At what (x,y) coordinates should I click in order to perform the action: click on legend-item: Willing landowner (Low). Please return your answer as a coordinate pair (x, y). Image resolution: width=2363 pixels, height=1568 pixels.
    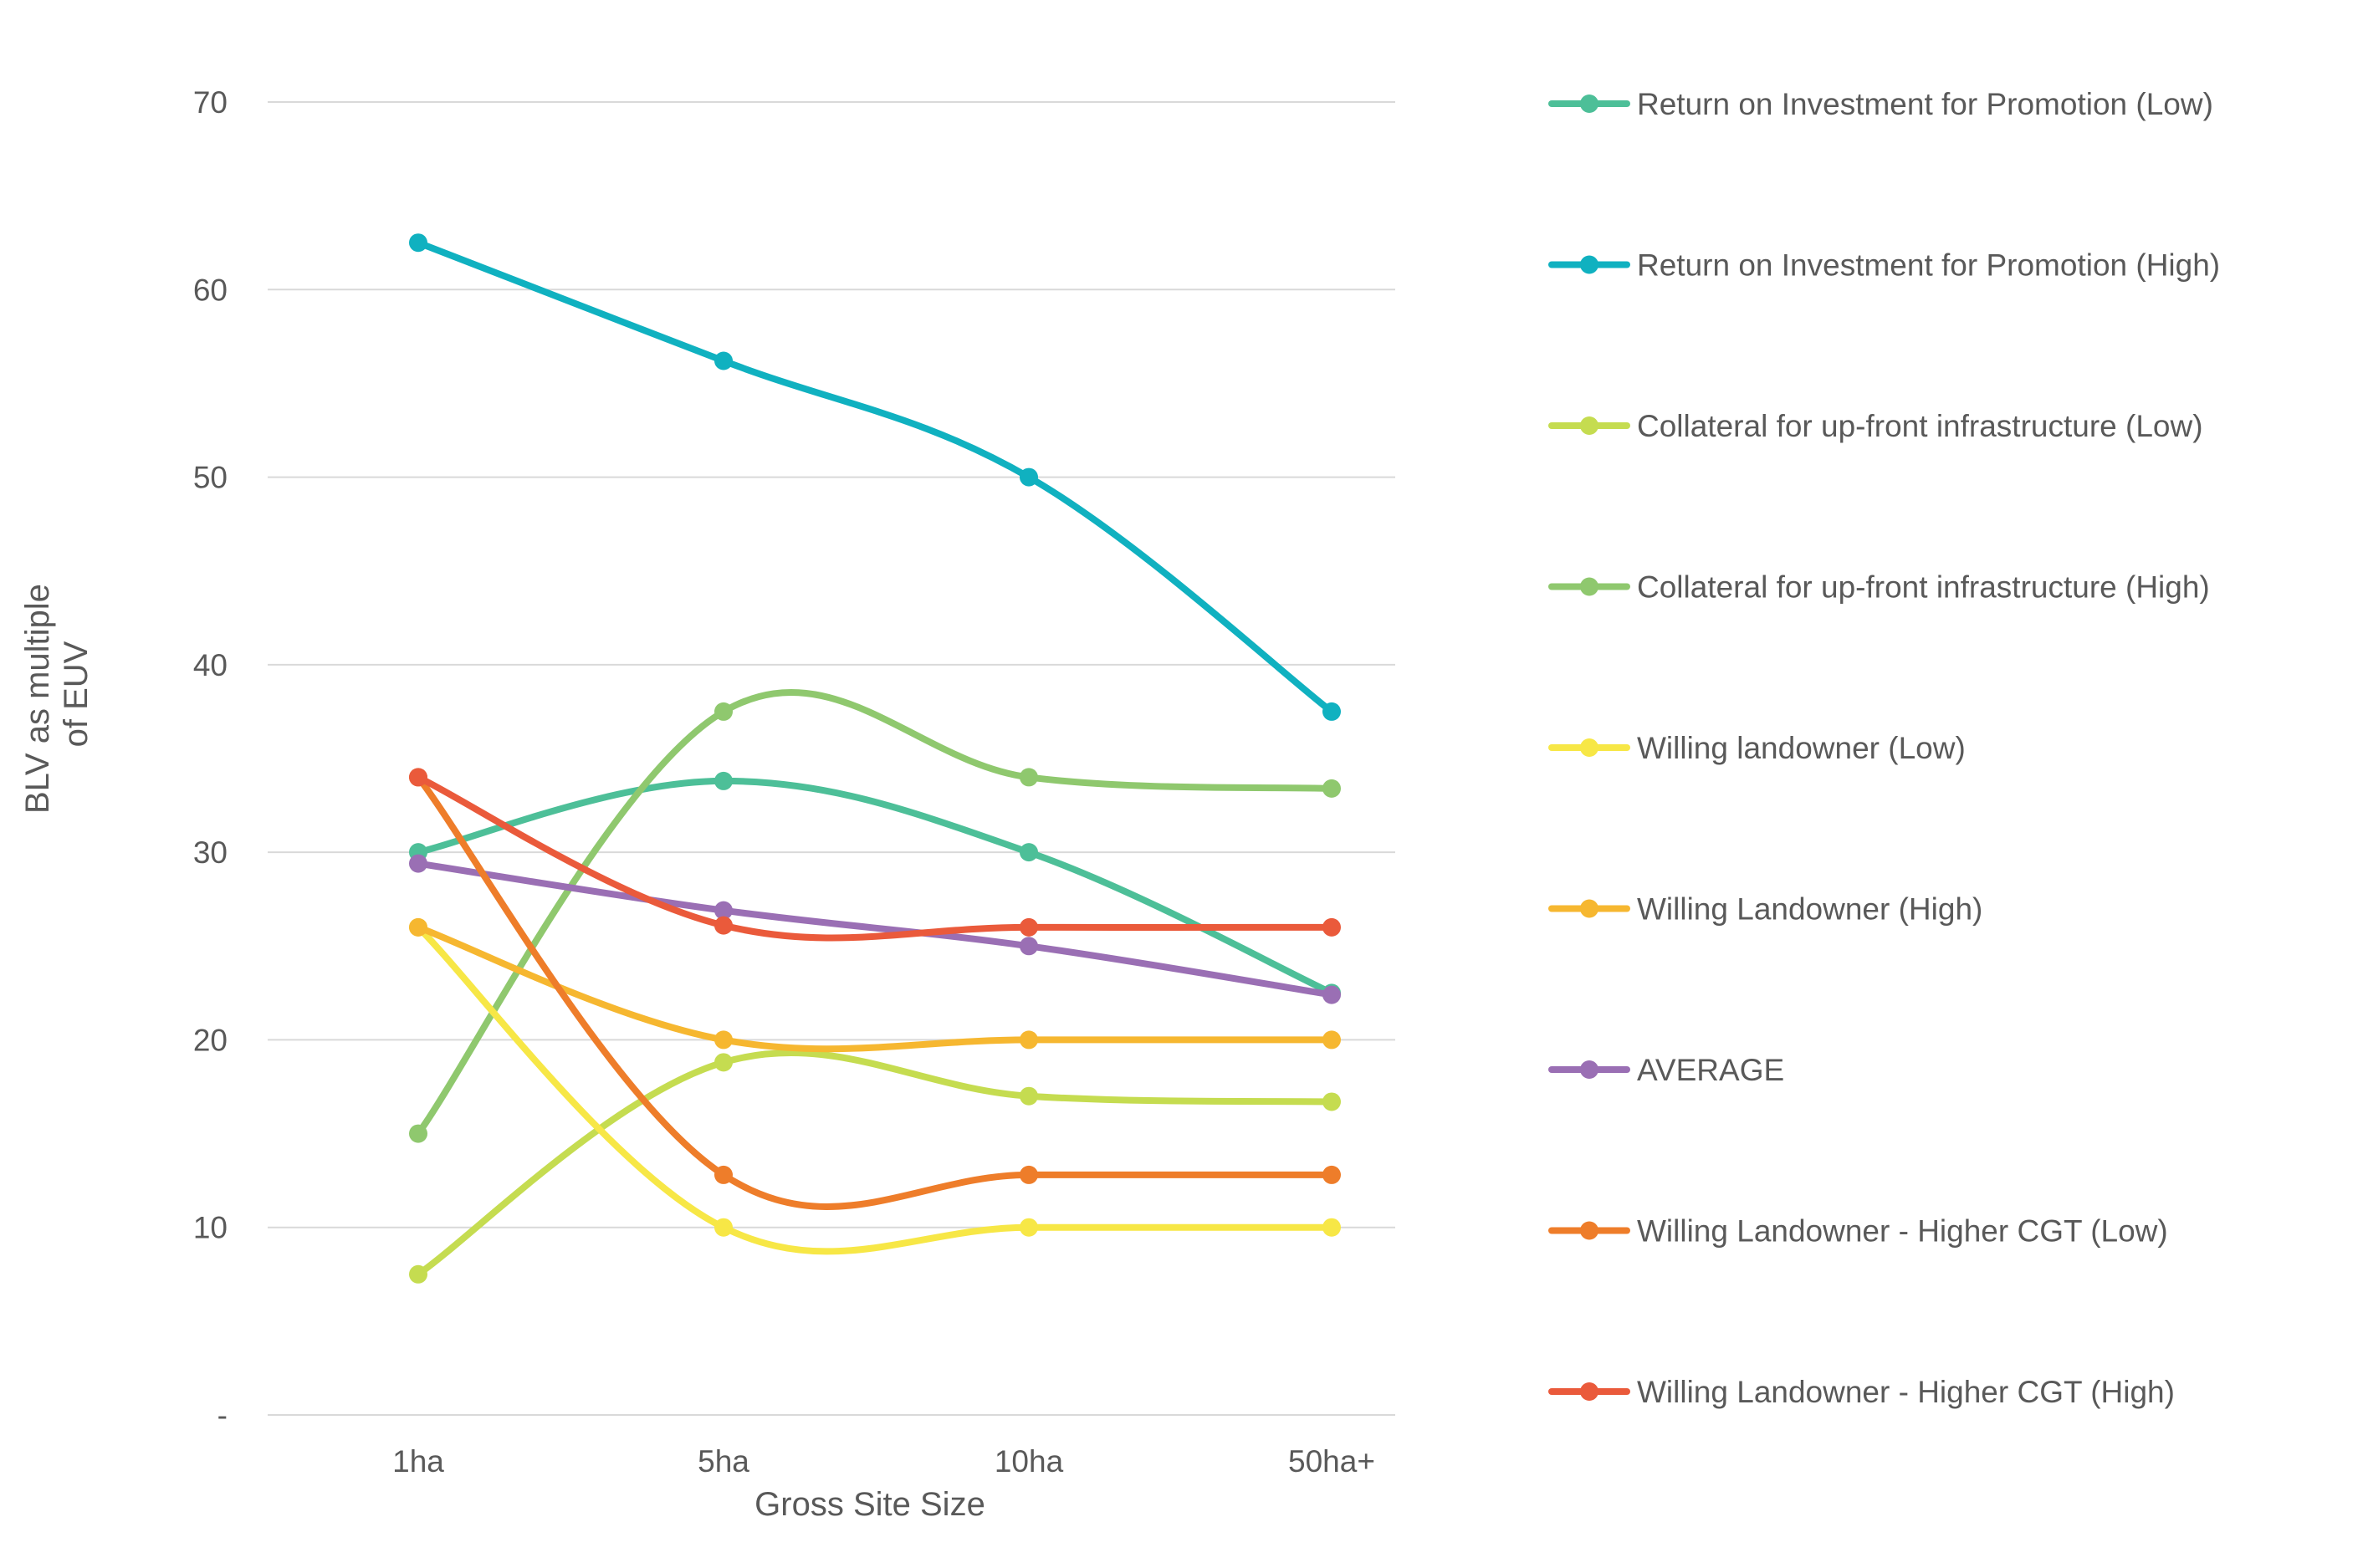
    Looking at the image, I should click on (1757, 748).